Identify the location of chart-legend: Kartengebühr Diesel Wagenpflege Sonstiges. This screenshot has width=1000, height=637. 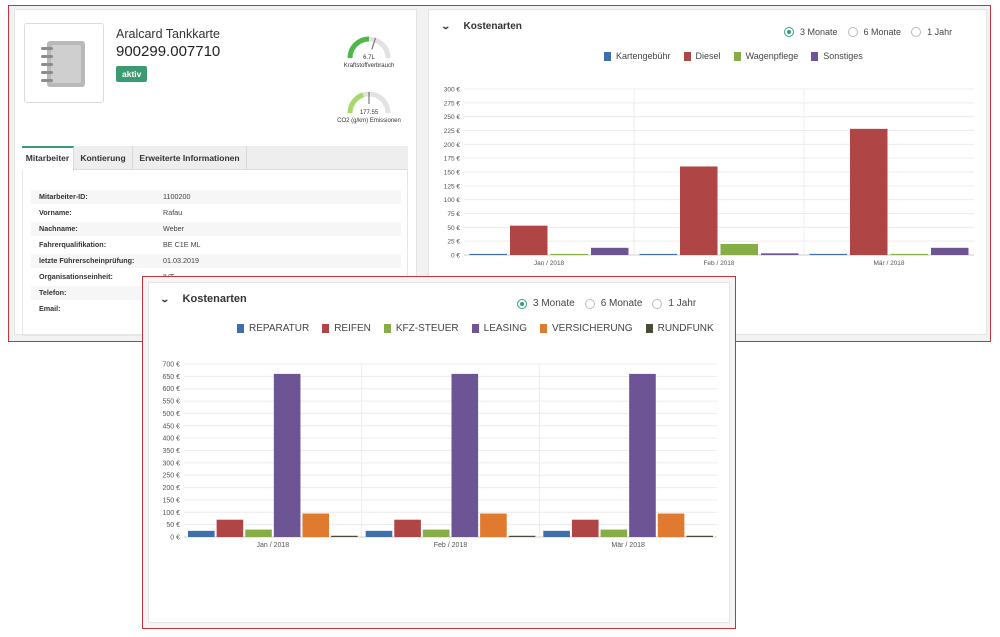
(740, 56).